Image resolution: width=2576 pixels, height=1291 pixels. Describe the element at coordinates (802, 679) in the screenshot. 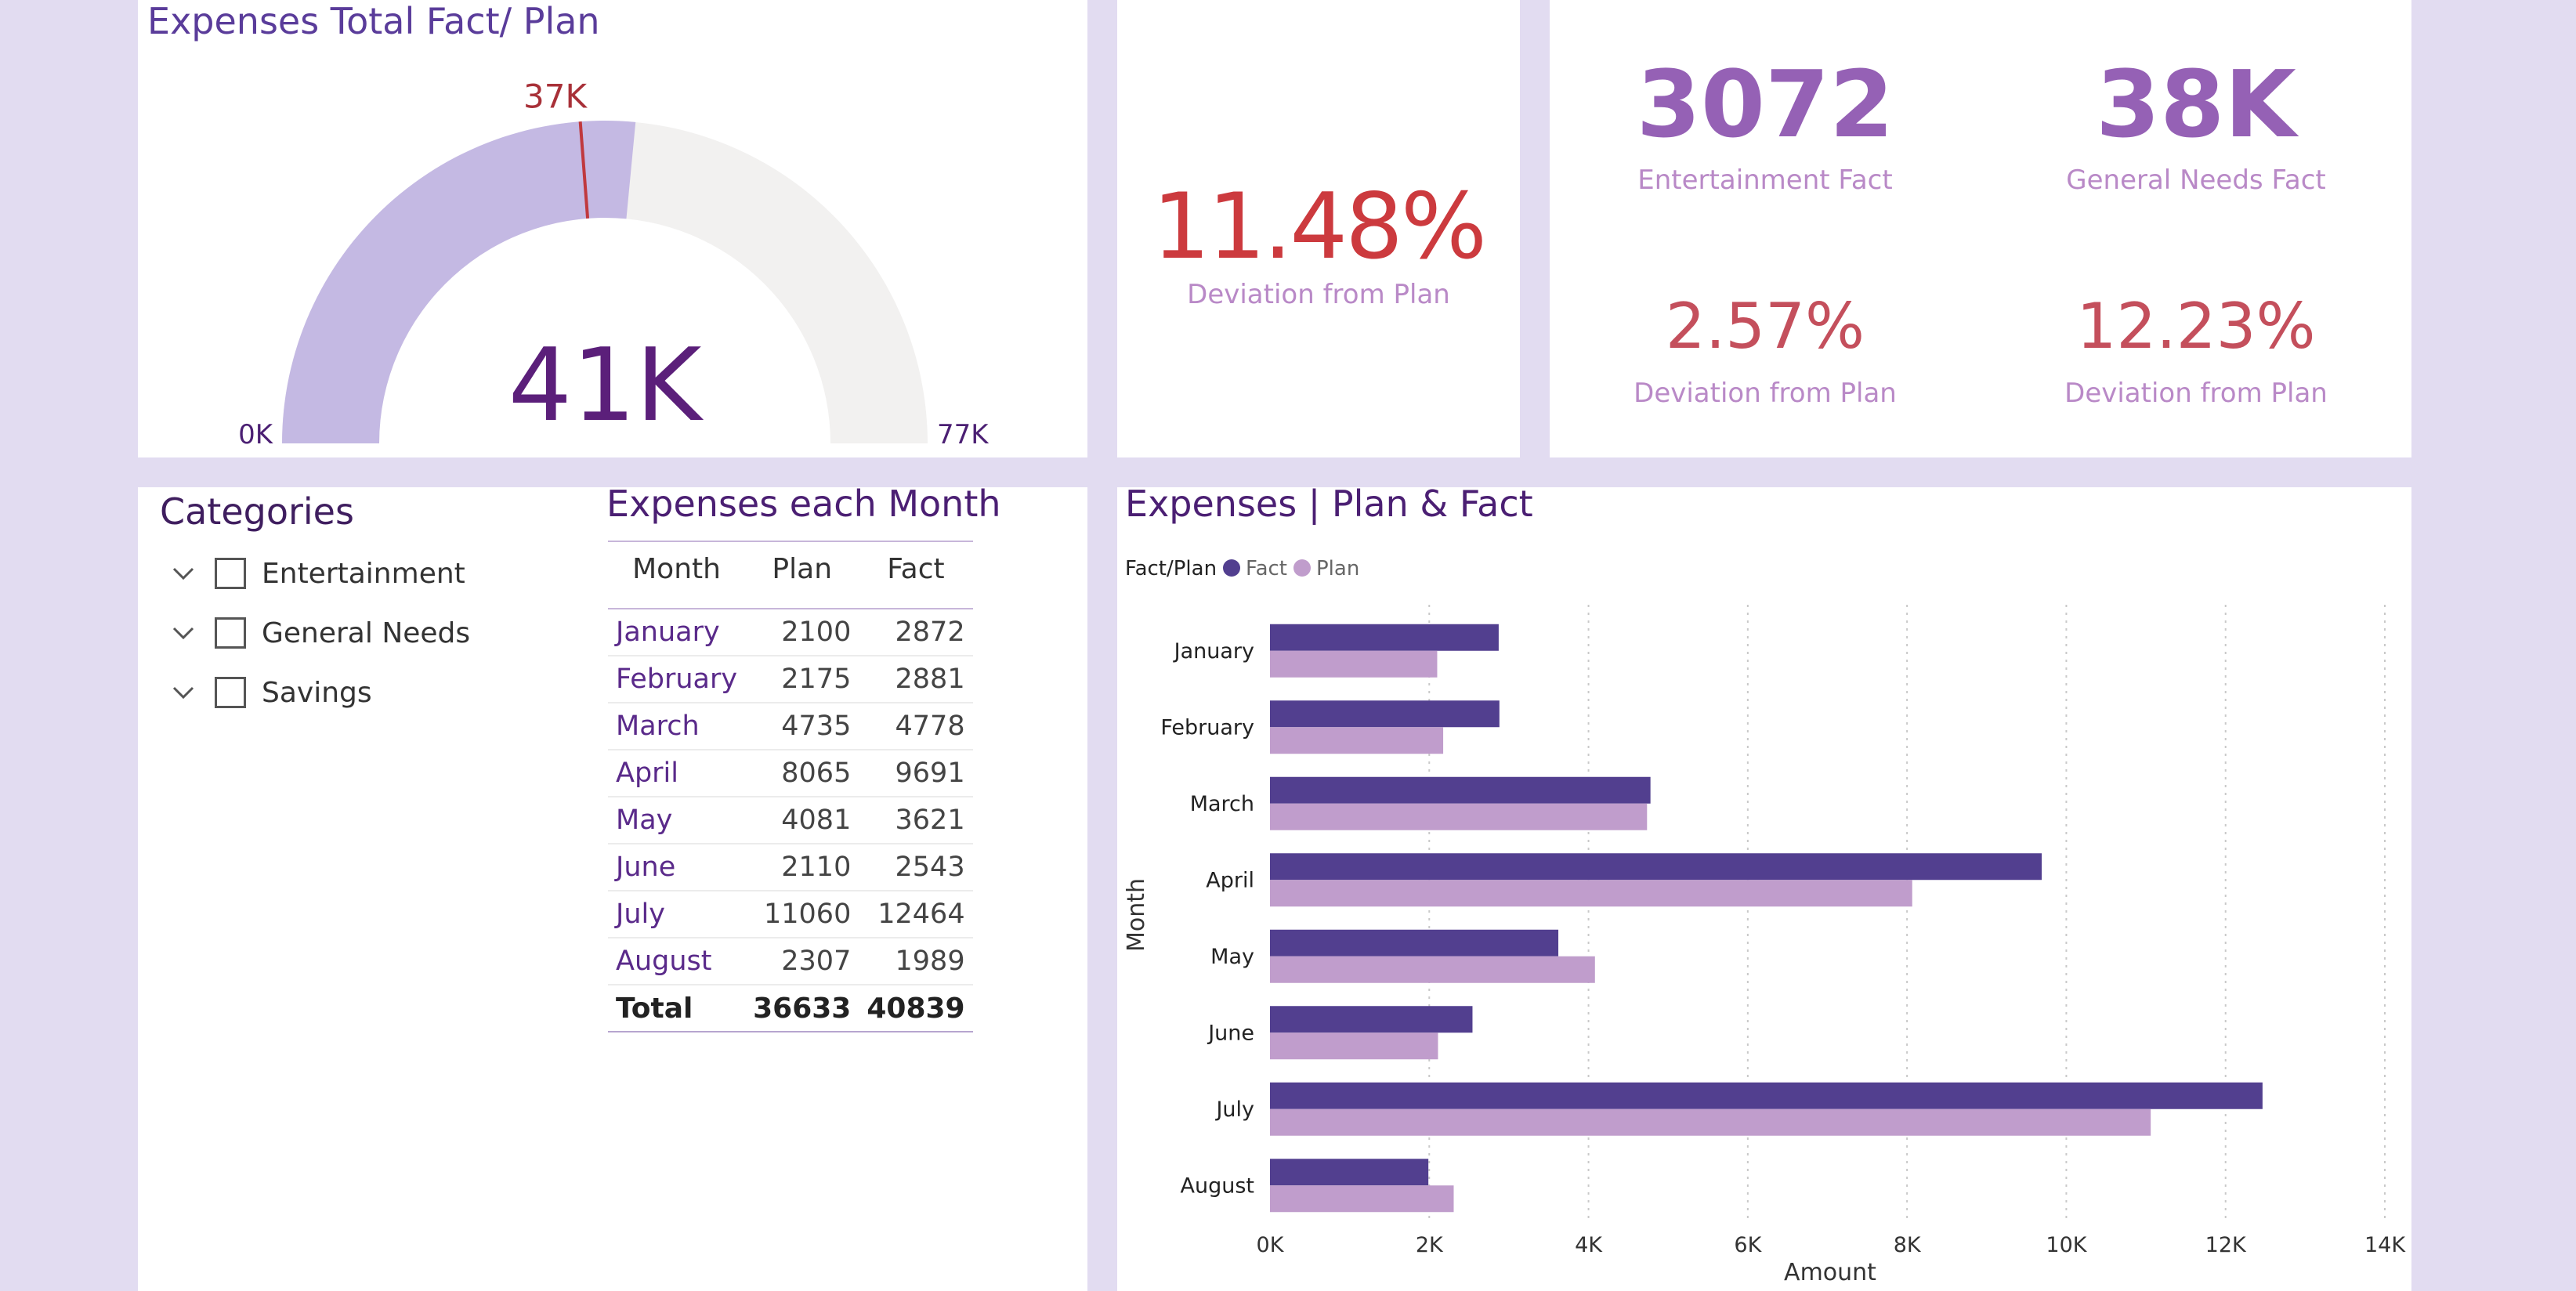

I see `cell-plan: 2175` at that location.